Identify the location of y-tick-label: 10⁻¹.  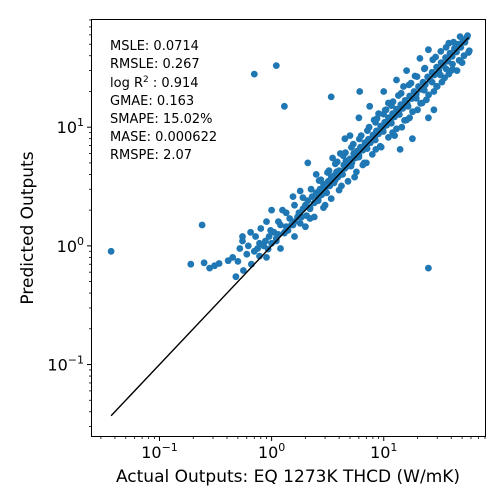
(65, 364).